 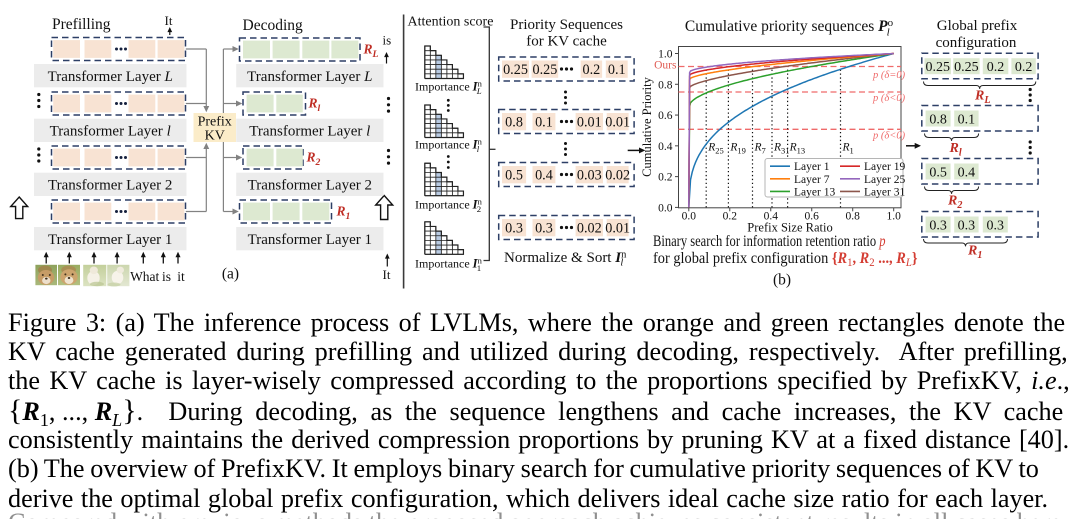 What do you see at coordinates (181, 276) in the screenshot?
I see `svg-text: it` at bounding box center [181, 276].